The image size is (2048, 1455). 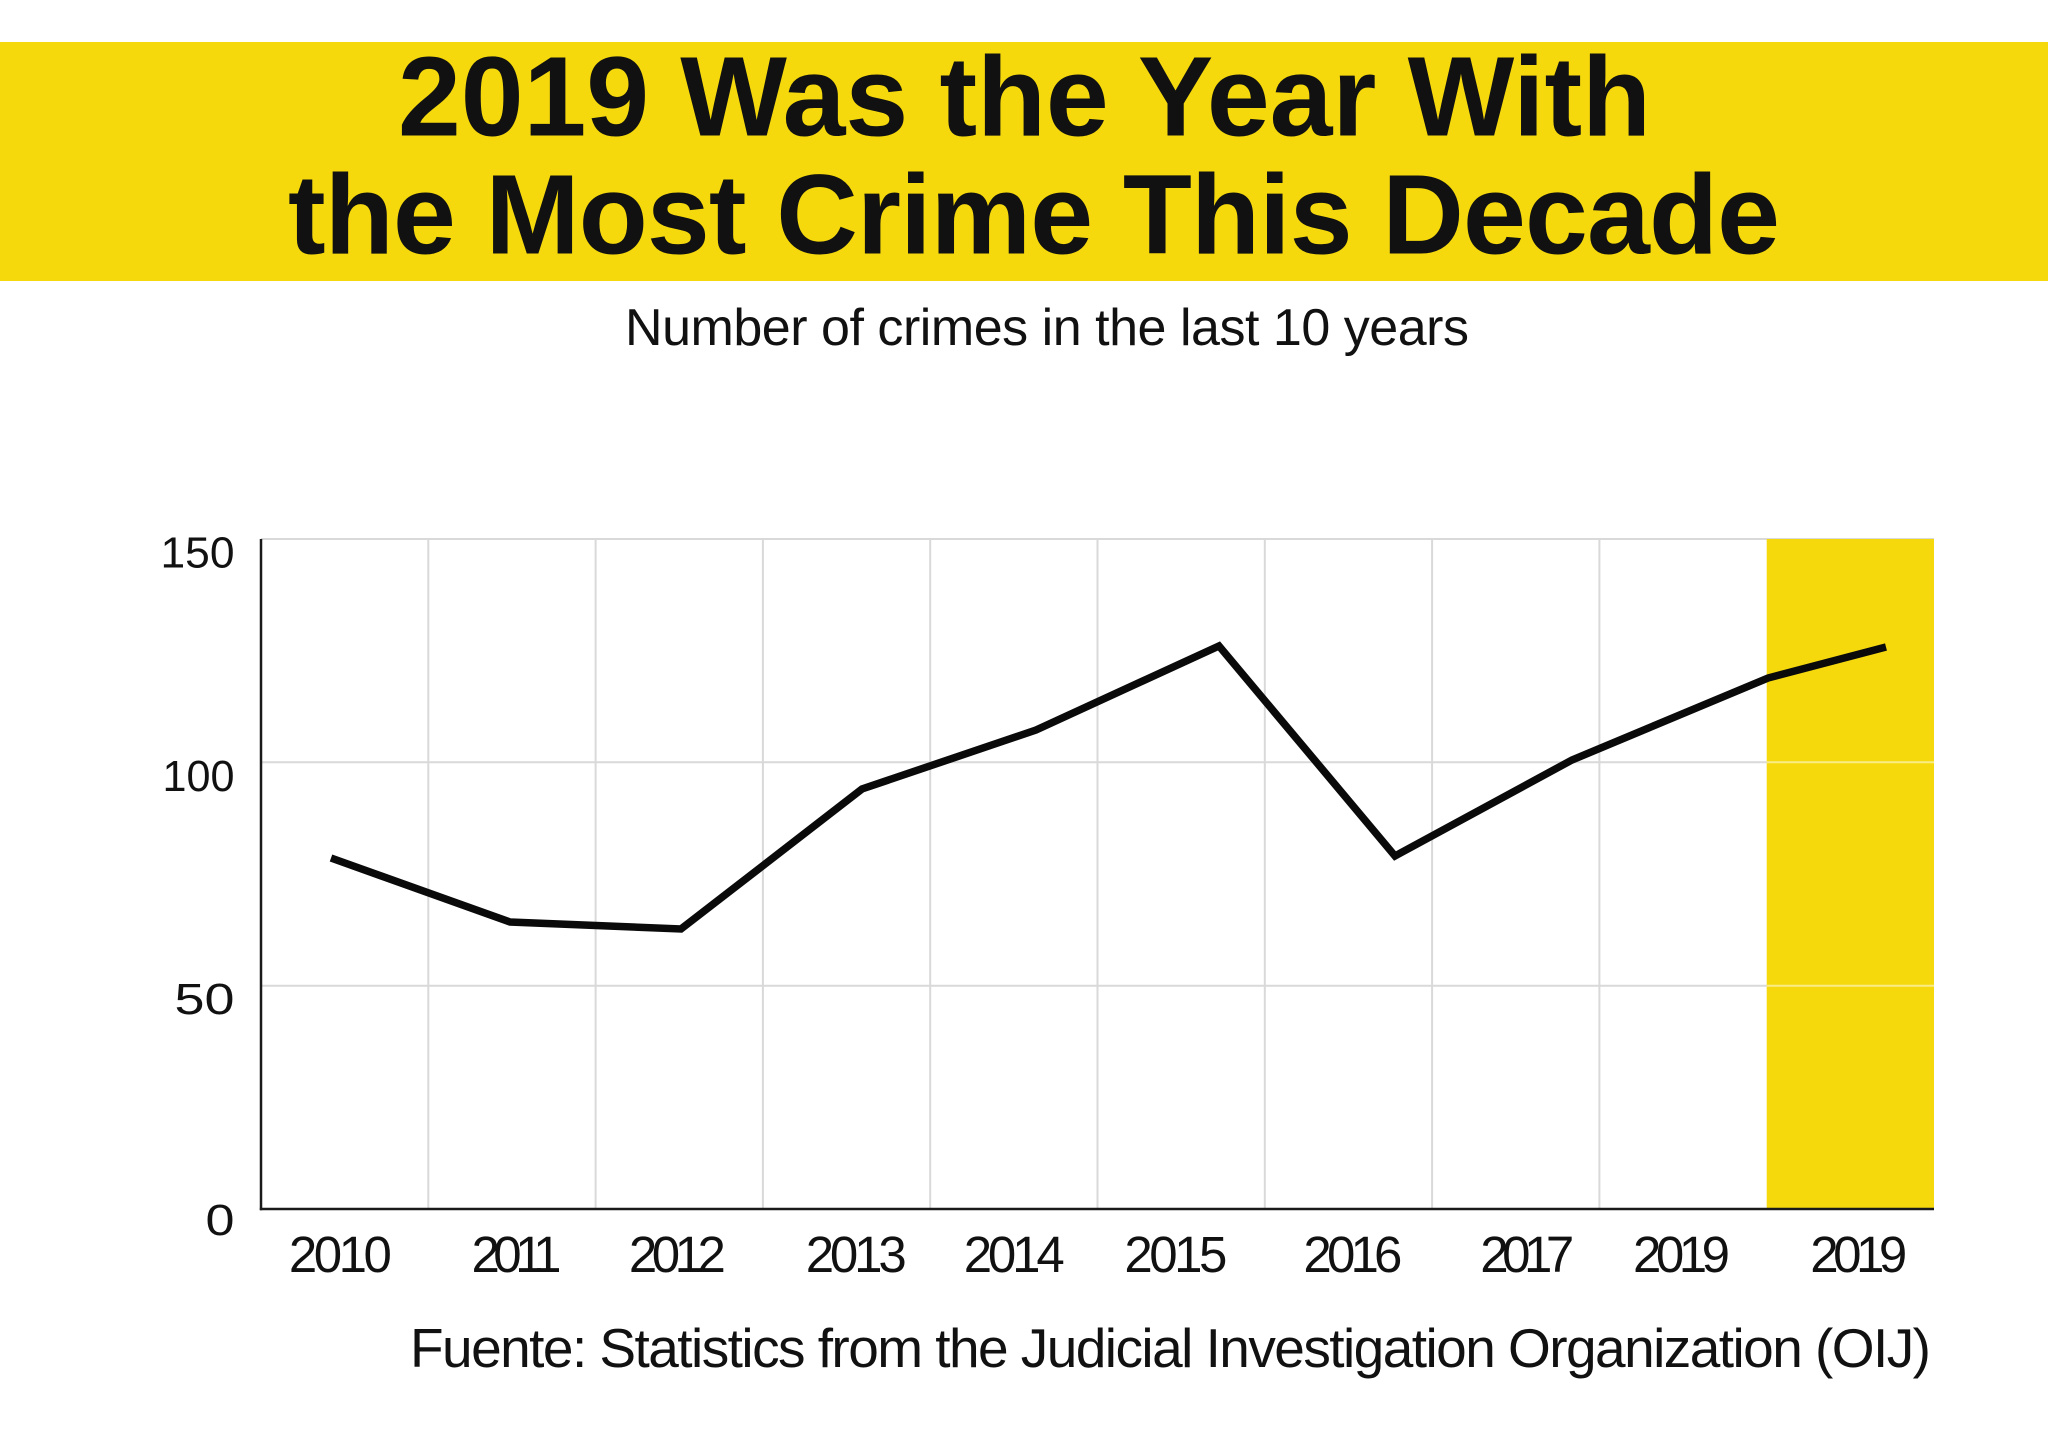 I want to click on svg-text:Number of crimes in the last 1: Number of crimes in the last 10 years, so click(x=1047, y=328).